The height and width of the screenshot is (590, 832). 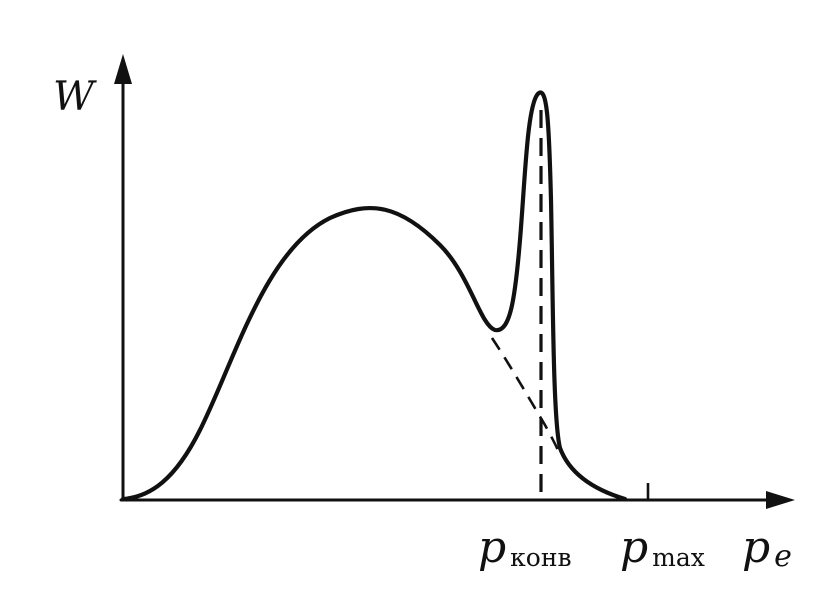 What do you see at coordinates (780, 500) in the screenshot?
I see `x-axis-arrow-icon` at bounding box center [780, 500].